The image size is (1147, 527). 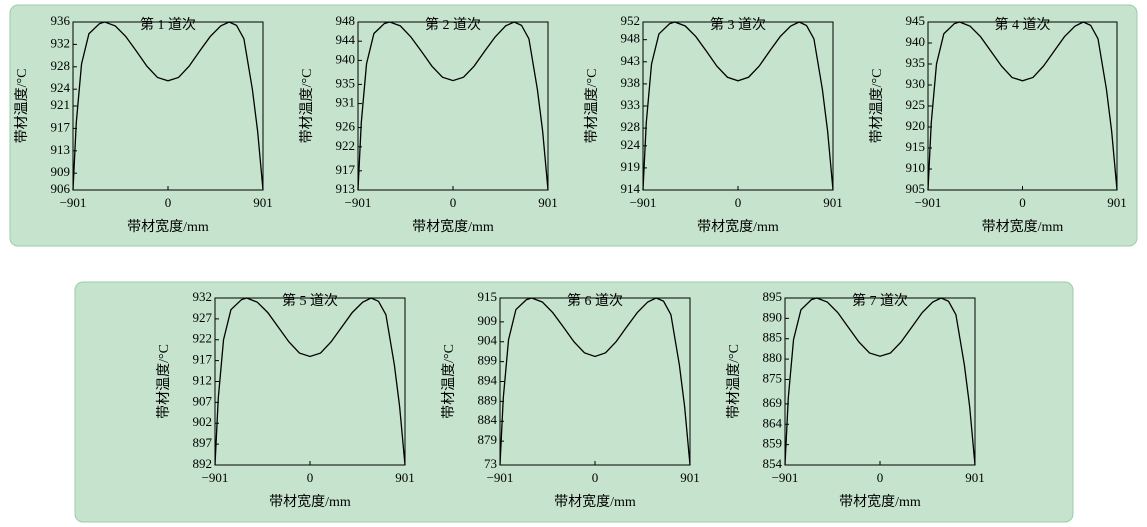 I want to click on y-tick-label: 940, so click(x=346, y=58).